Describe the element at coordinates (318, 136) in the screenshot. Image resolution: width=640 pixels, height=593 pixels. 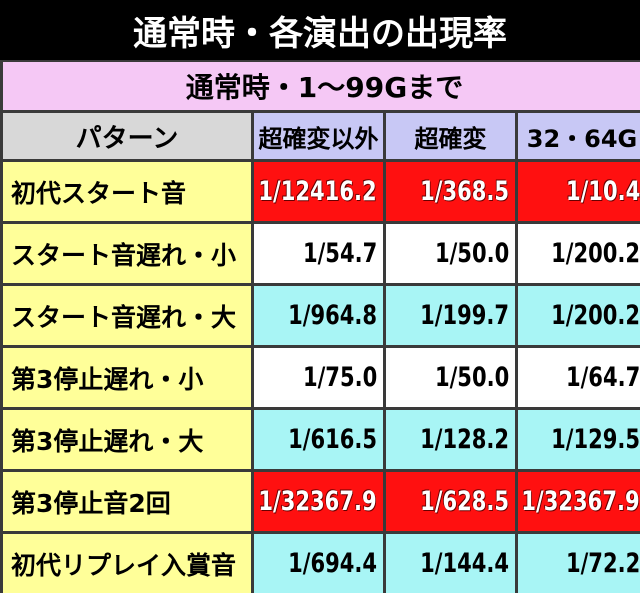
I see `column-header: 超確変以外` at that location.